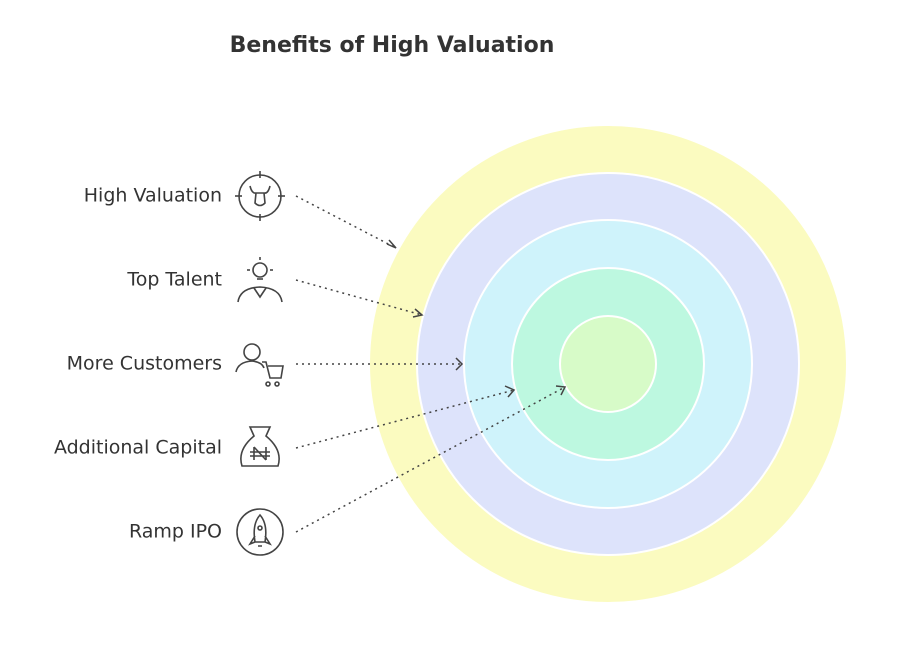  Describe the element at coordinates (259, 365) in the screenshot. I see `icon-customer` at that location.